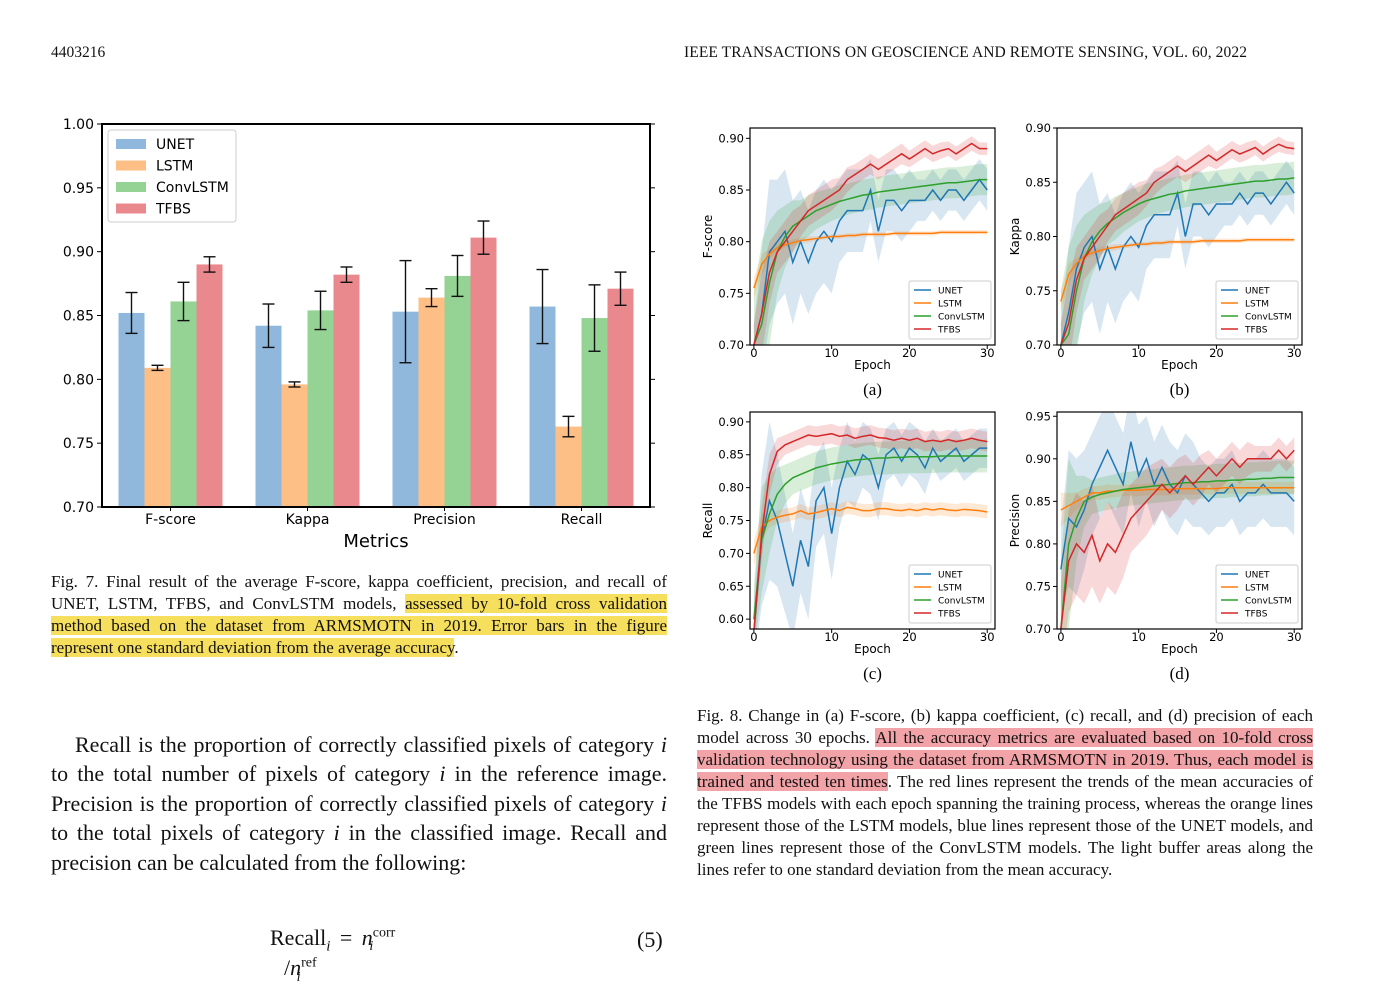 This screenshot has height=986, width=1396. I want to click on x-axis-label: Metrics, so click(375, 541).